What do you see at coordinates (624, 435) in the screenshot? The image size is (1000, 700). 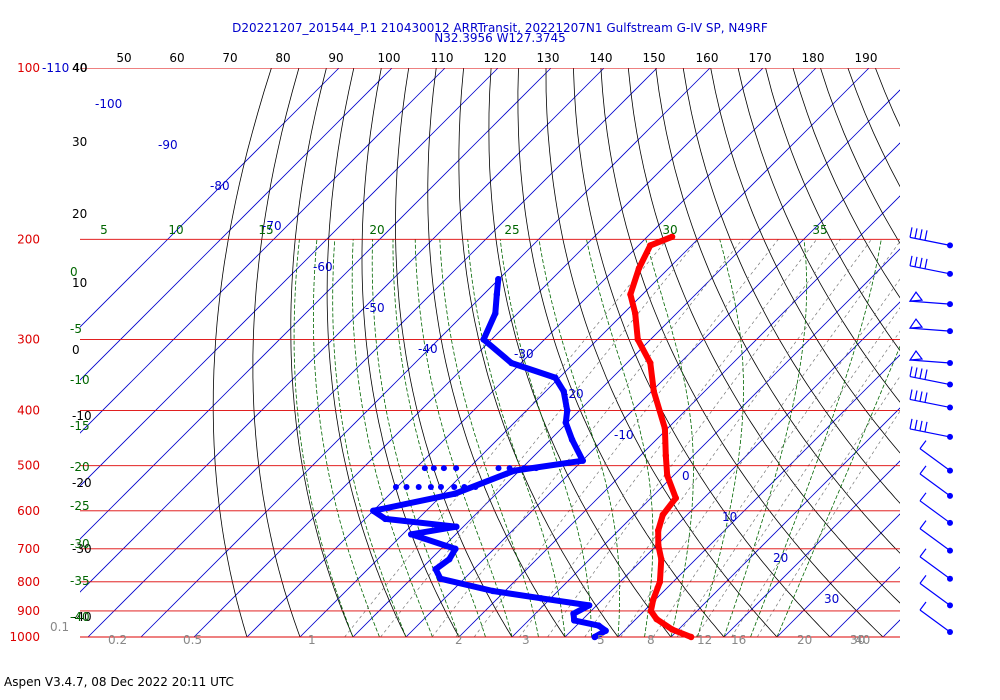 I see `isotherm-label: -10` at bounding box center [624, 435].